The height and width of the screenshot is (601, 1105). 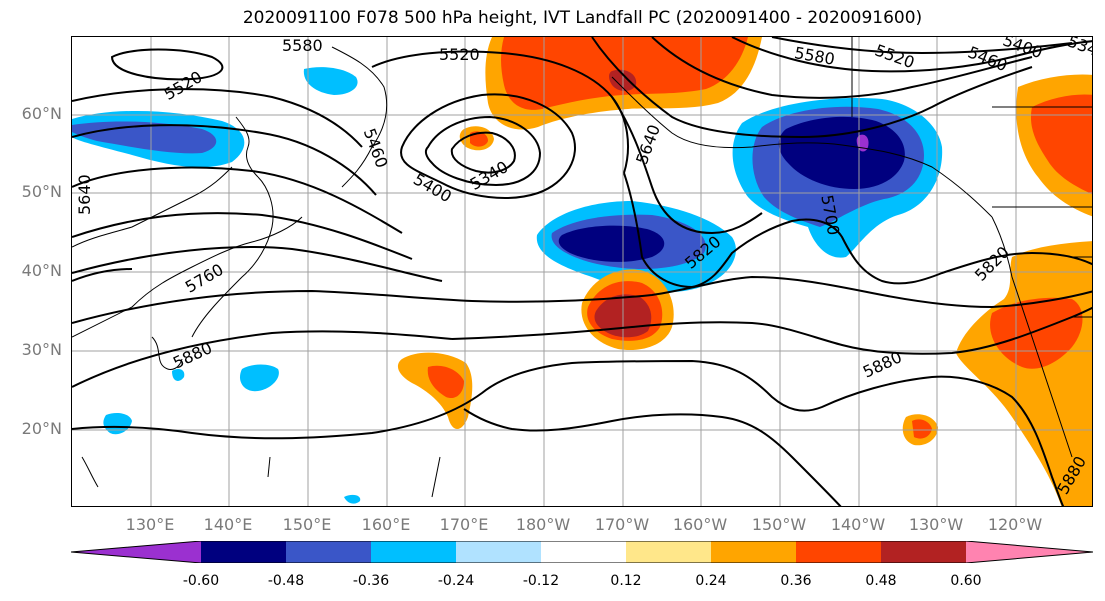 What do you see at coordinates (622, 524) in the screenshot?
I see `lon-label-170w: 170°W` at bounding box center [622, 524].